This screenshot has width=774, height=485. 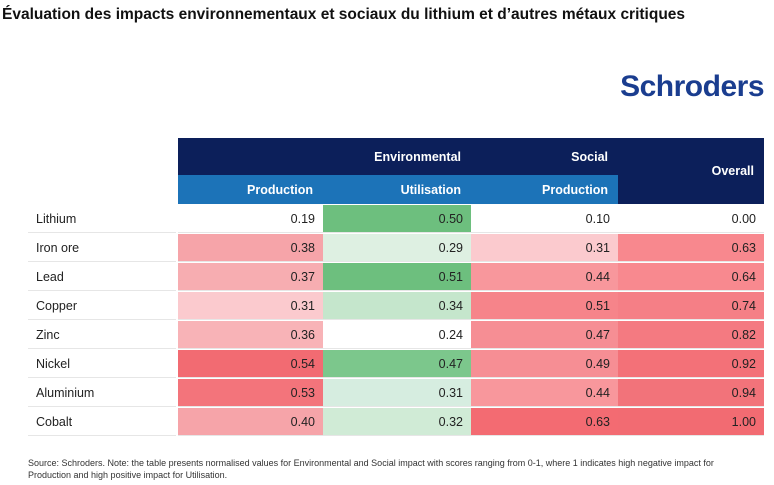 What do you see at coordinates (691, 393) in the screenshot?
I see `table-cell: 0.94` at bounding box center [691, 393].